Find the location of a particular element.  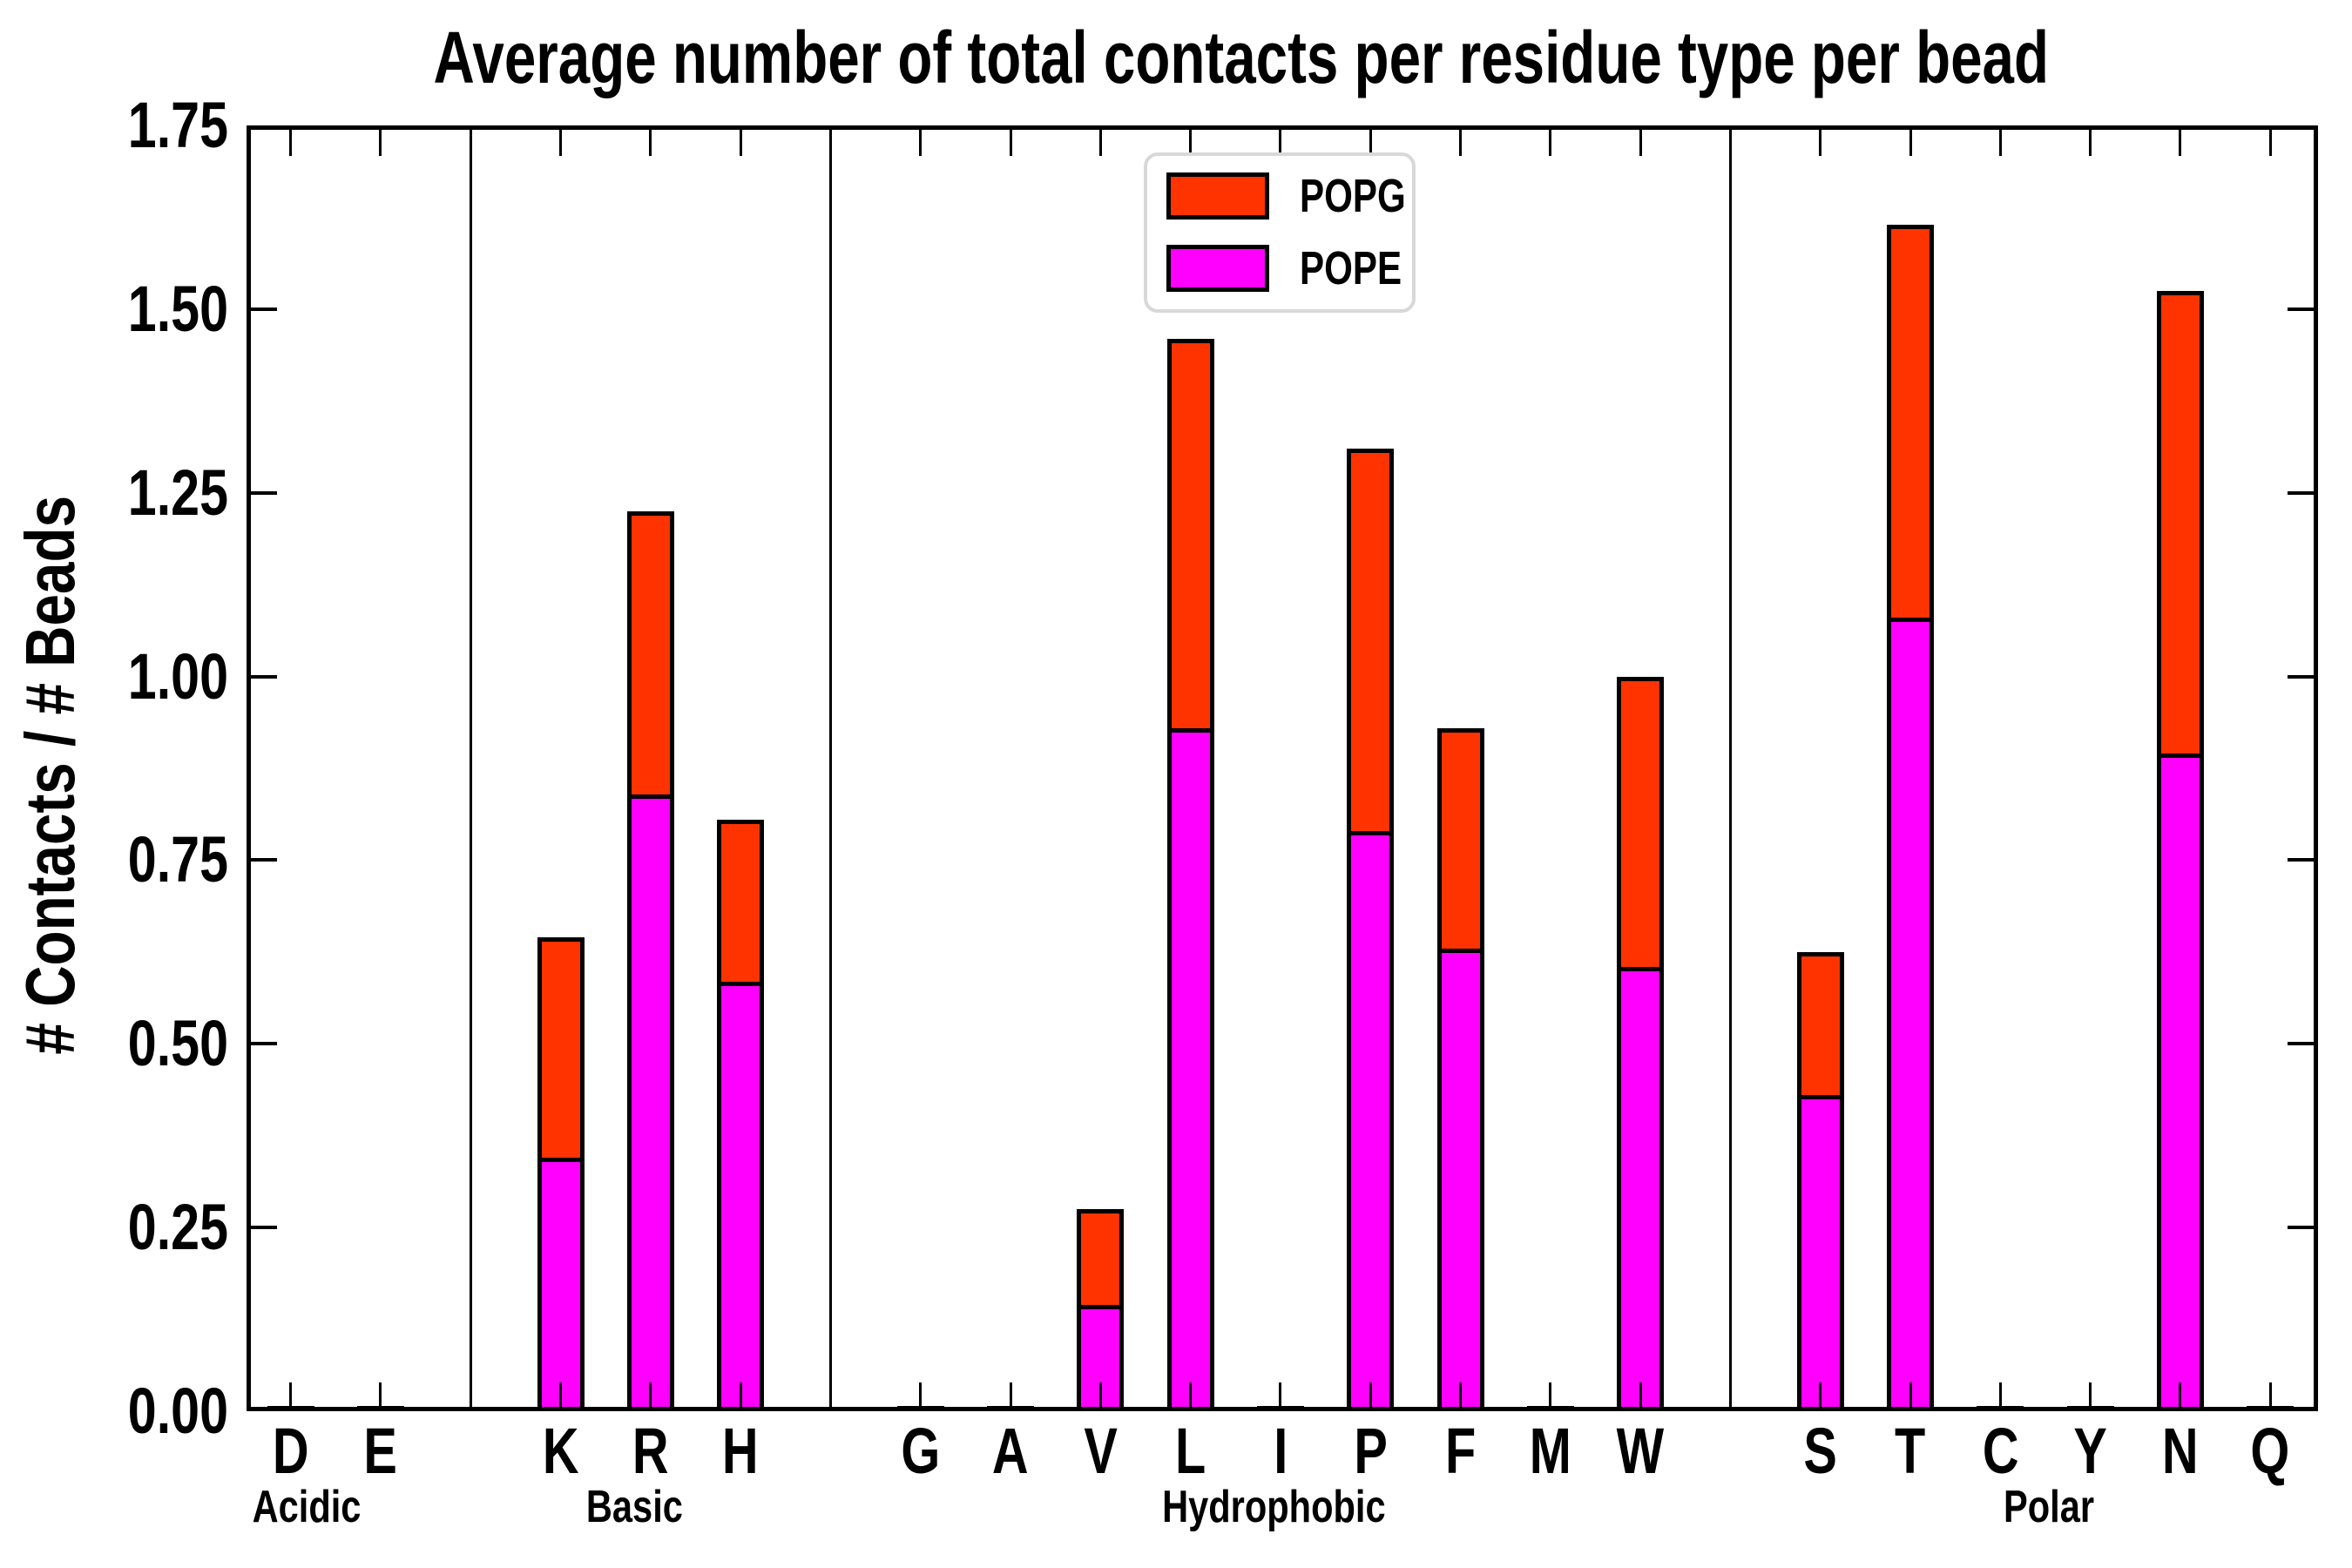

x-tick-label-text: C is located at coordinates (2001, 1451).